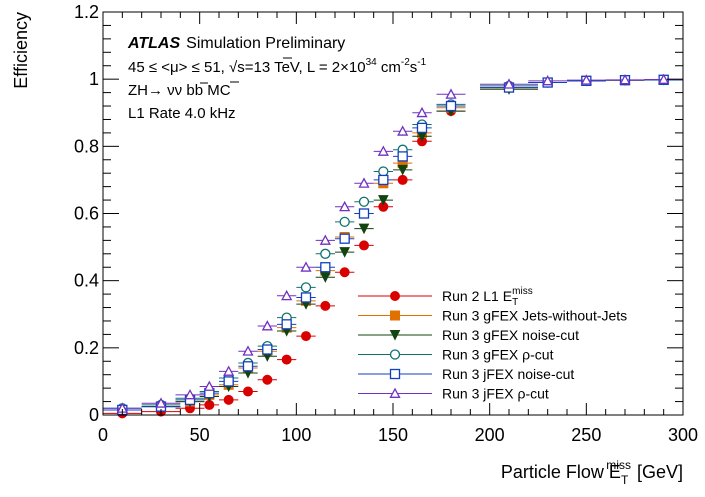 Image resolution: width=705 pixels, height=497 pixels. What do you see at coordinates (586, 435) in the screenshot?
I see `x-tick-label: 250` at bounding box center [586, 435].